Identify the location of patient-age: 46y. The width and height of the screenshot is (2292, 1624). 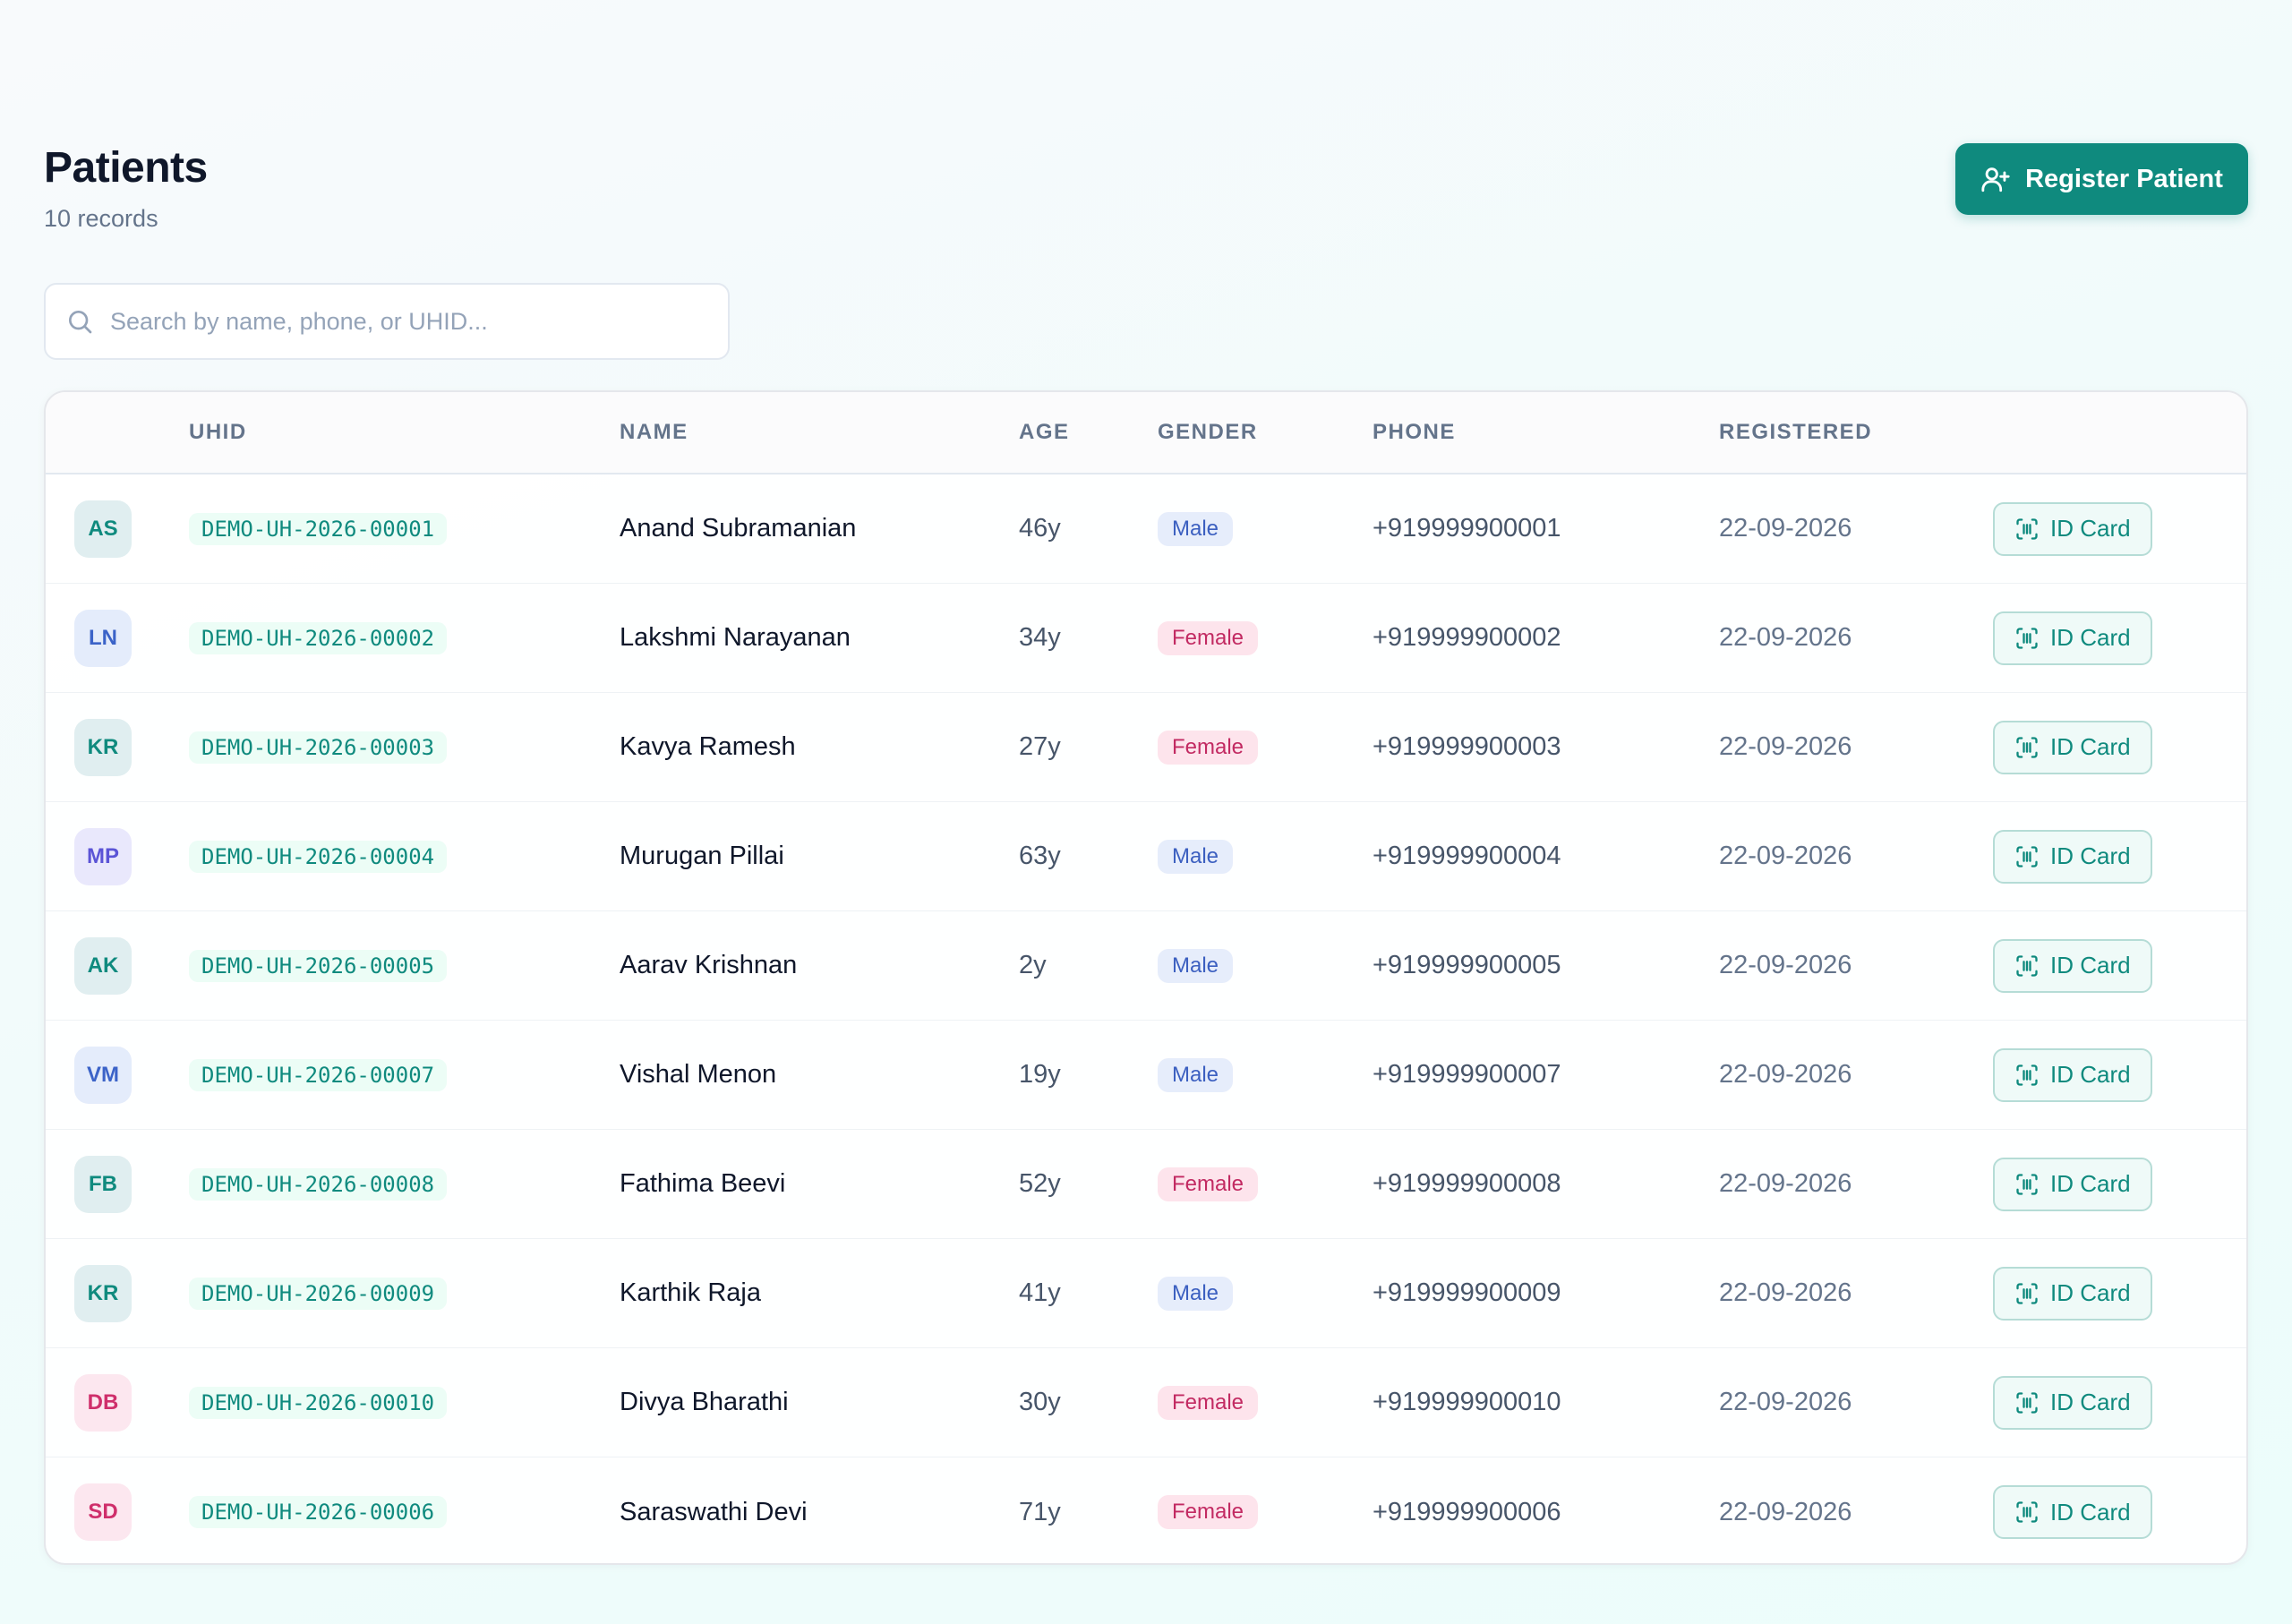
(1040, 528).